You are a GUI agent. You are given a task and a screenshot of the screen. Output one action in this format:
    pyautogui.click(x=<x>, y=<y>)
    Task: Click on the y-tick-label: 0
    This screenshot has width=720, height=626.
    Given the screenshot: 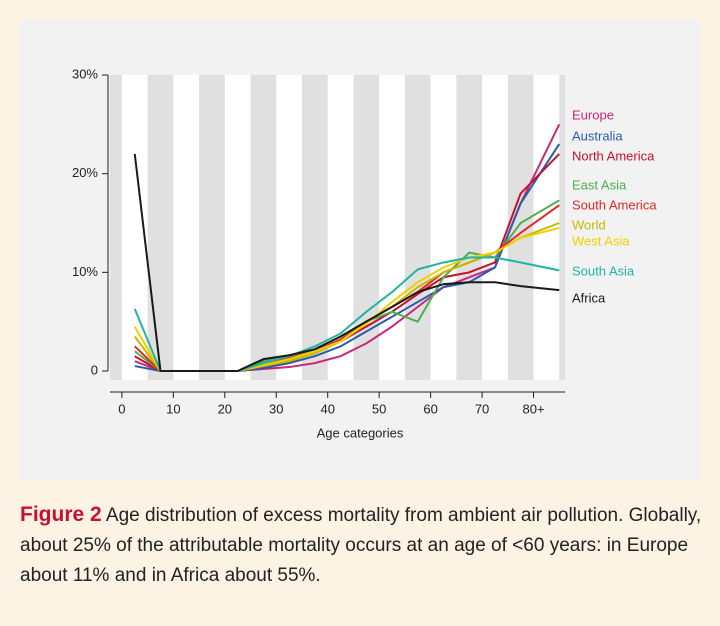 What is the action you would take?
    pyautogui.click(x=94, y=369)
    